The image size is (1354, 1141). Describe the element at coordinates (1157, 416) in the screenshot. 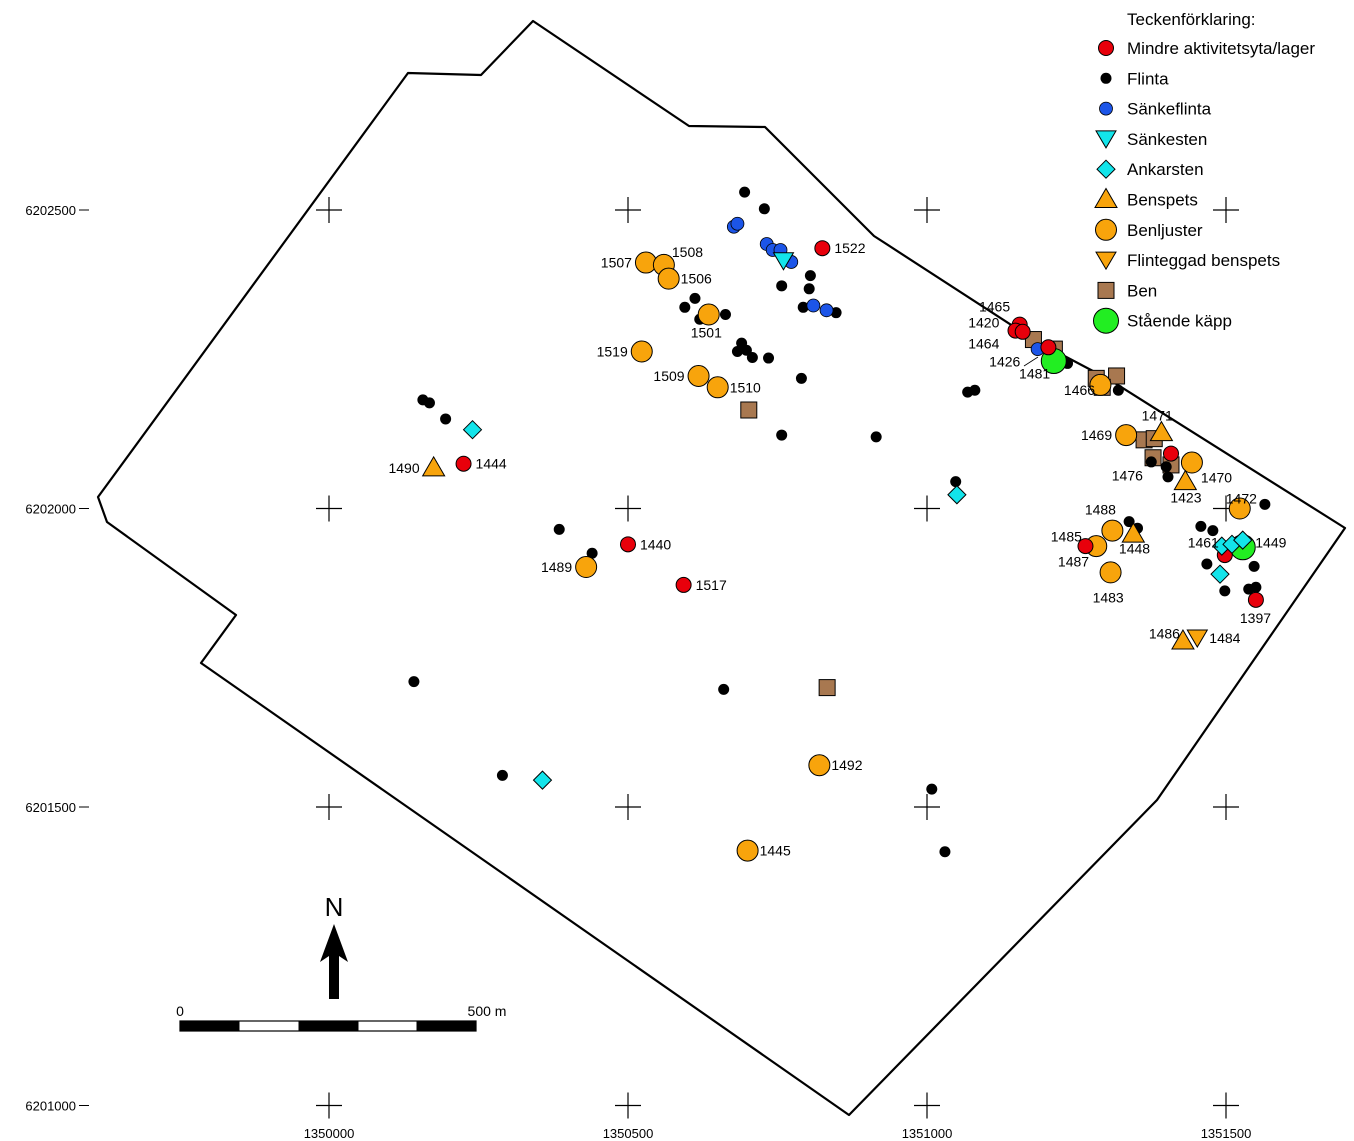

I see `feature-label: 1471` at that location.